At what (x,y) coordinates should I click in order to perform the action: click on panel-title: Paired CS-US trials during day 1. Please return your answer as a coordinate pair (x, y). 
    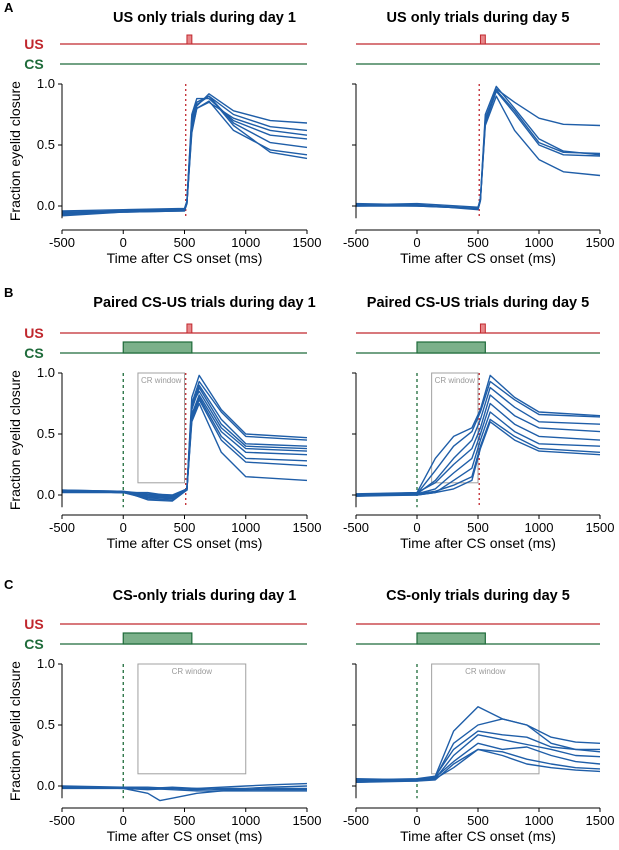
    Looking at the image, I should click on (204, 303).